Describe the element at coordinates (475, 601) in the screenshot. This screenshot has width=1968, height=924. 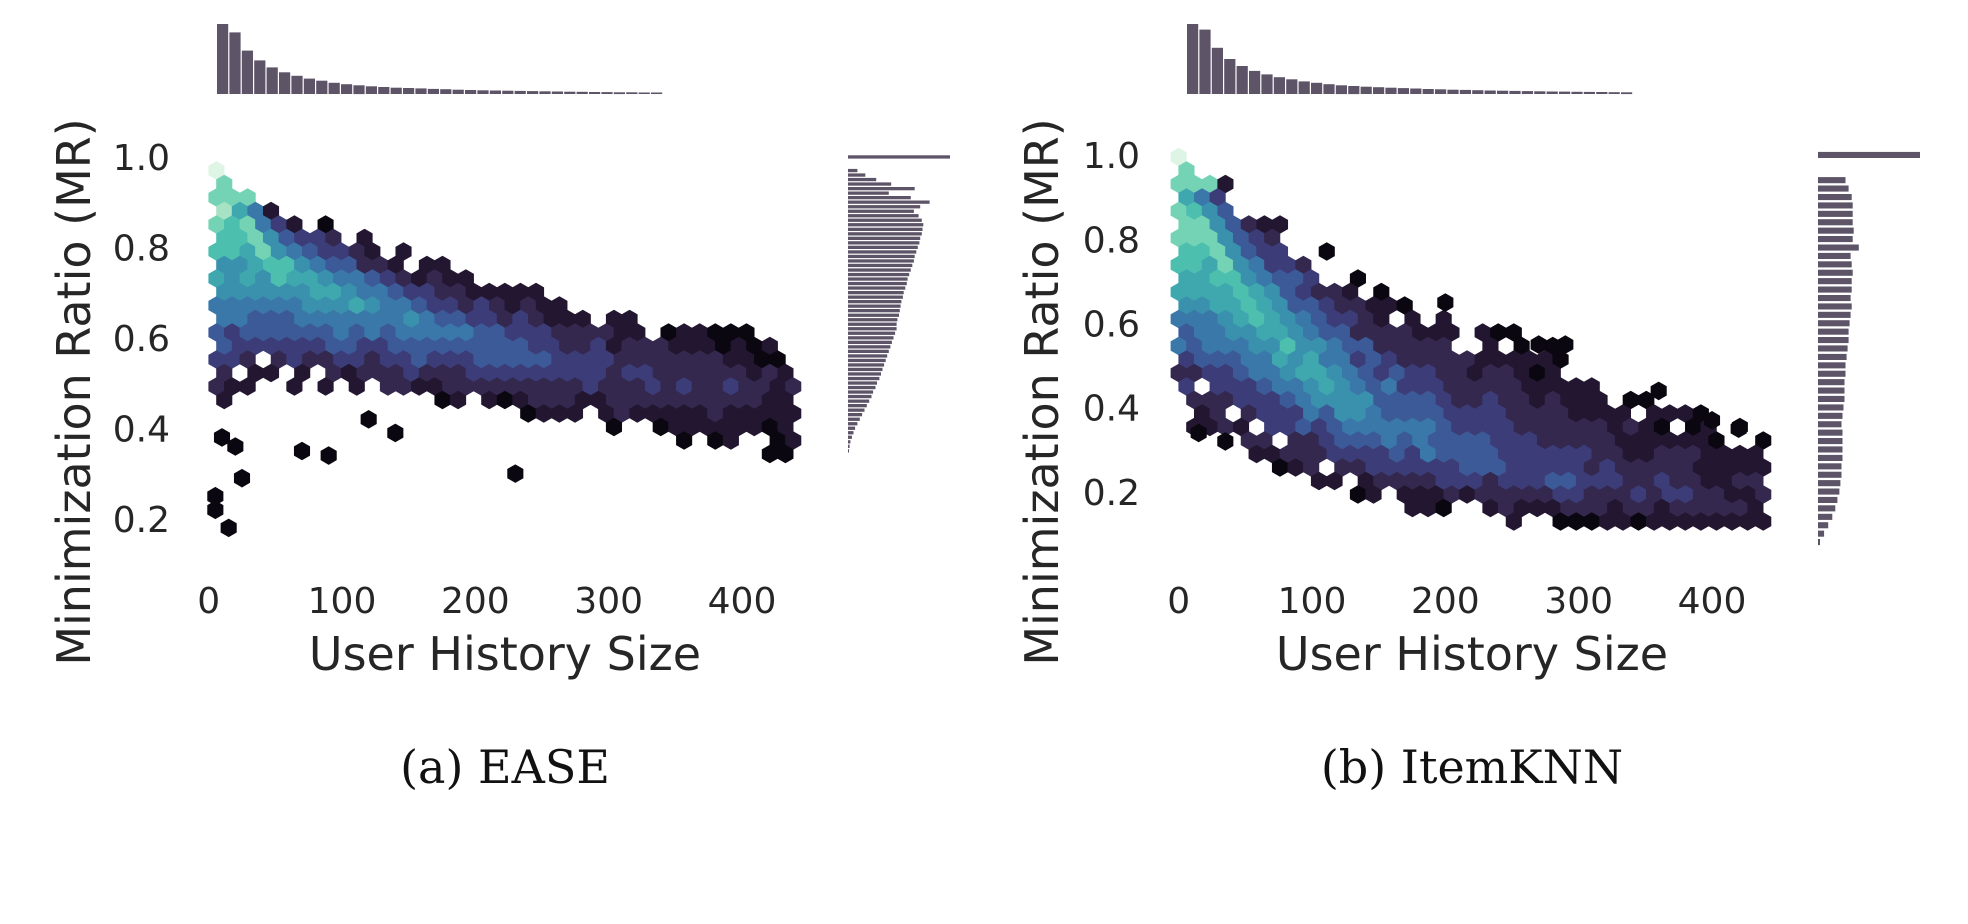
I see `x-tick-label: 200` at that location.